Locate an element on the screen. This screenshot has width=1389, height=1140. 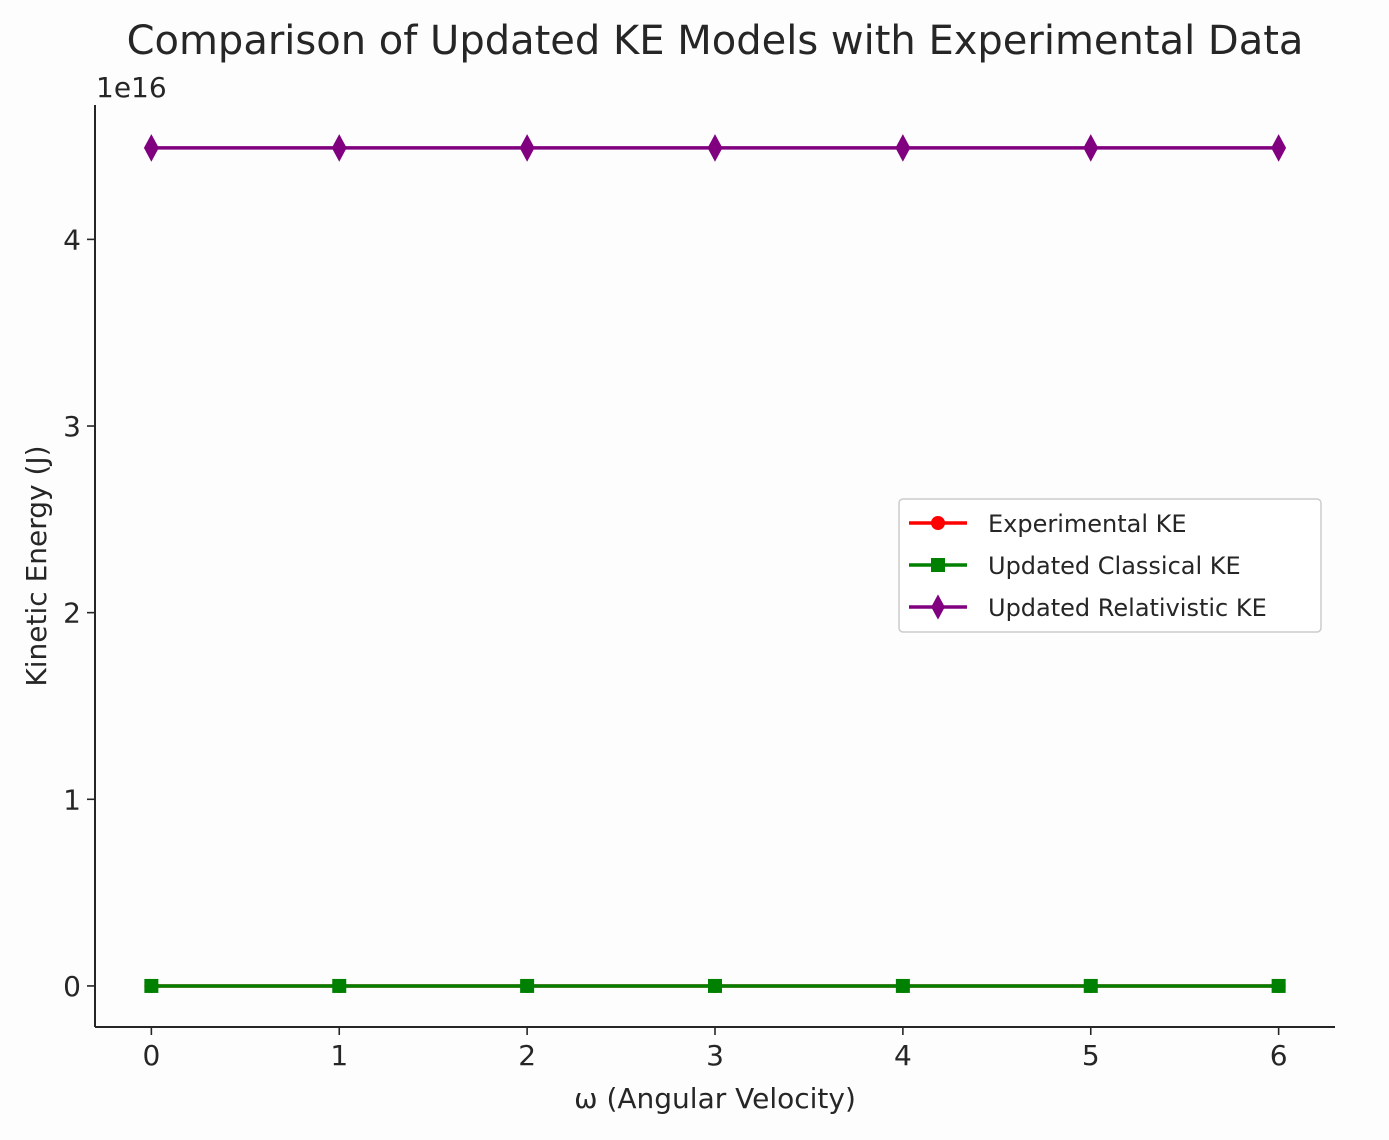
y-tick-label: 1 is located at coordinates (72, 799).